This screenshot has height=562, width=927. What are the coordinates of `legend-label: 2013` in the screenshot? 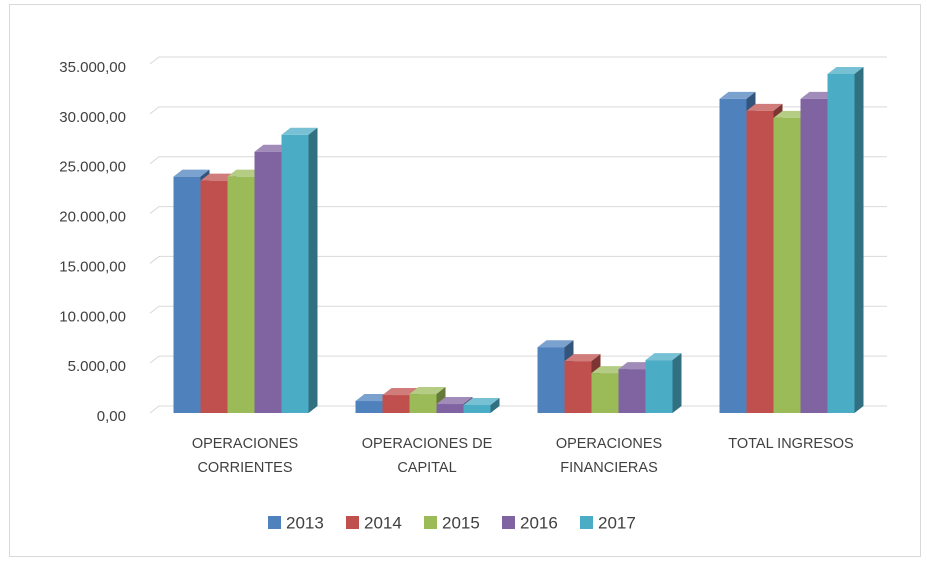 It's located at (305, 522).